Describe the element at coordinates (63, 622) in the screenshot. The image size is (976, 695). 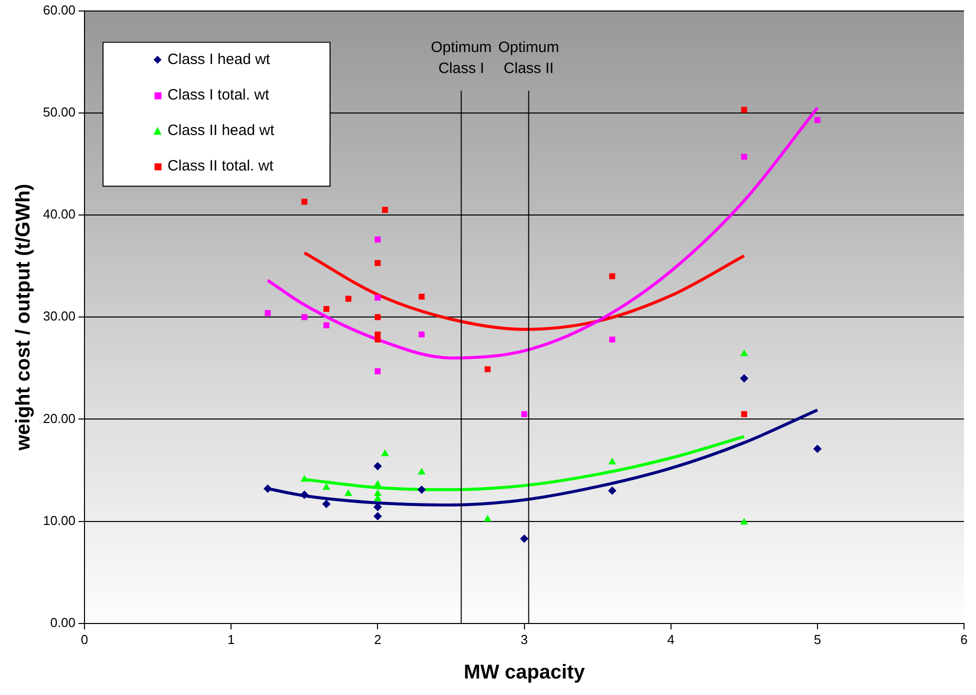
I see `y-tick-label: 0.00` at that location.